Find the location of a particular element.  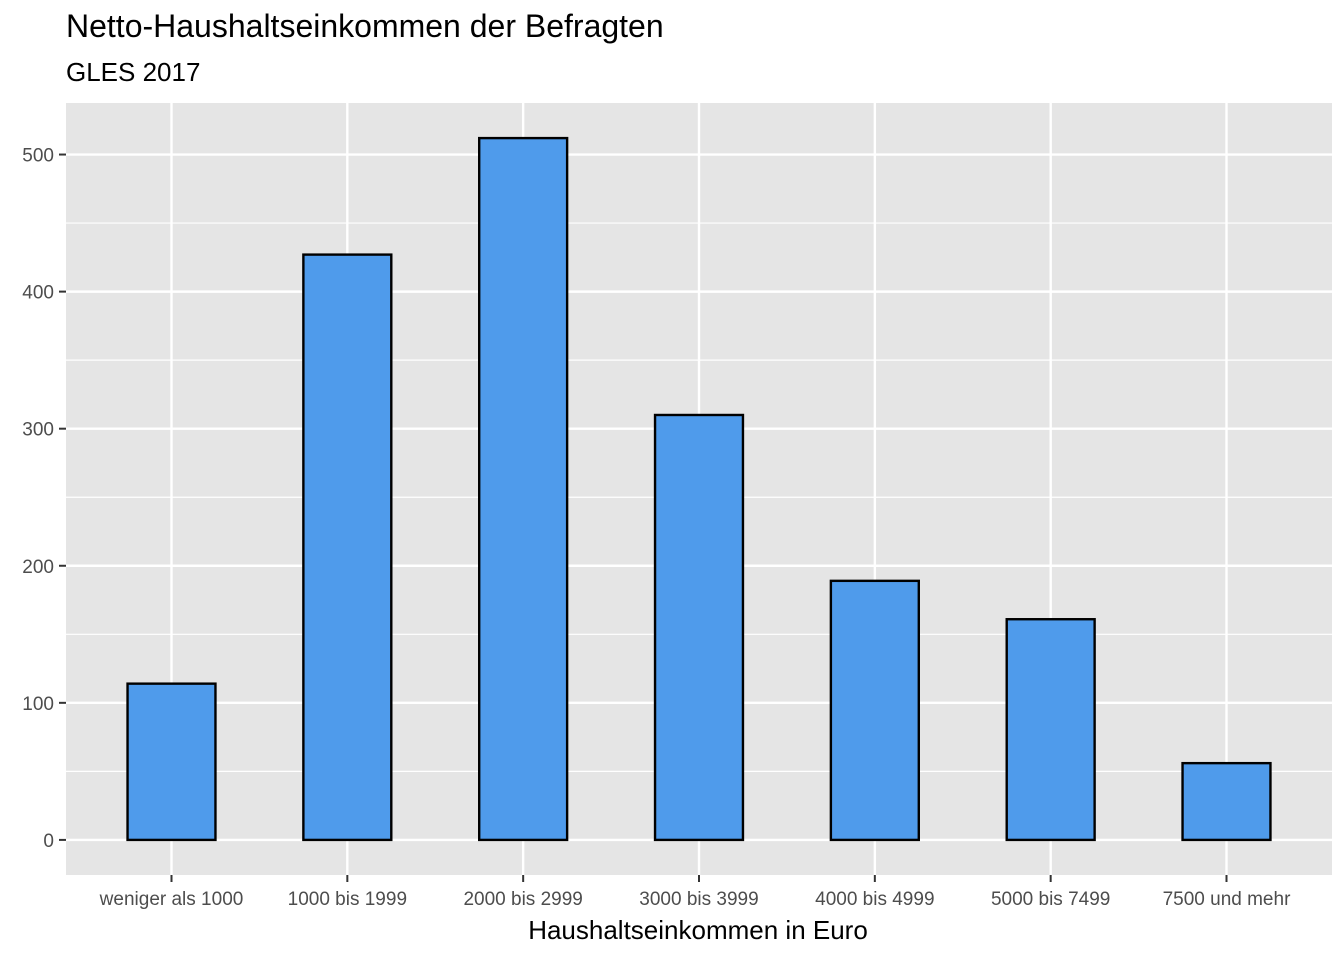

y-axis: 0 100 200 300 400 500 is located at coordinates (44, 499).